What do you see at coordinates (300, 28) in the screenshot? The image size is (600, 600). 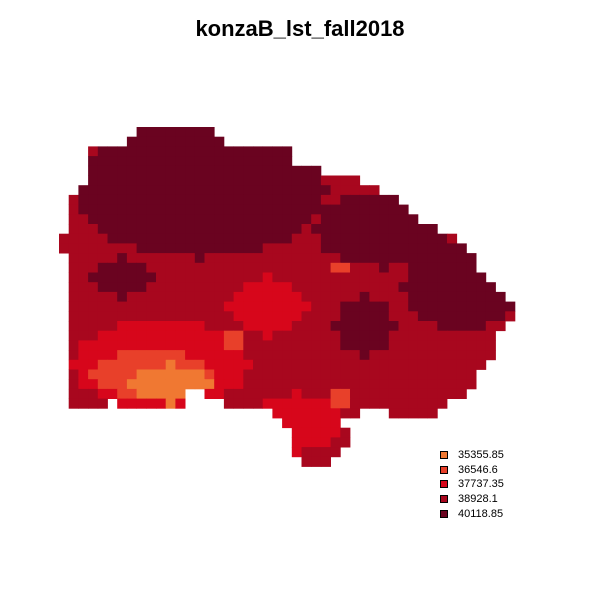 I see `map-title: konzaB_lst_fall2018` at bounding box center [300, 28].